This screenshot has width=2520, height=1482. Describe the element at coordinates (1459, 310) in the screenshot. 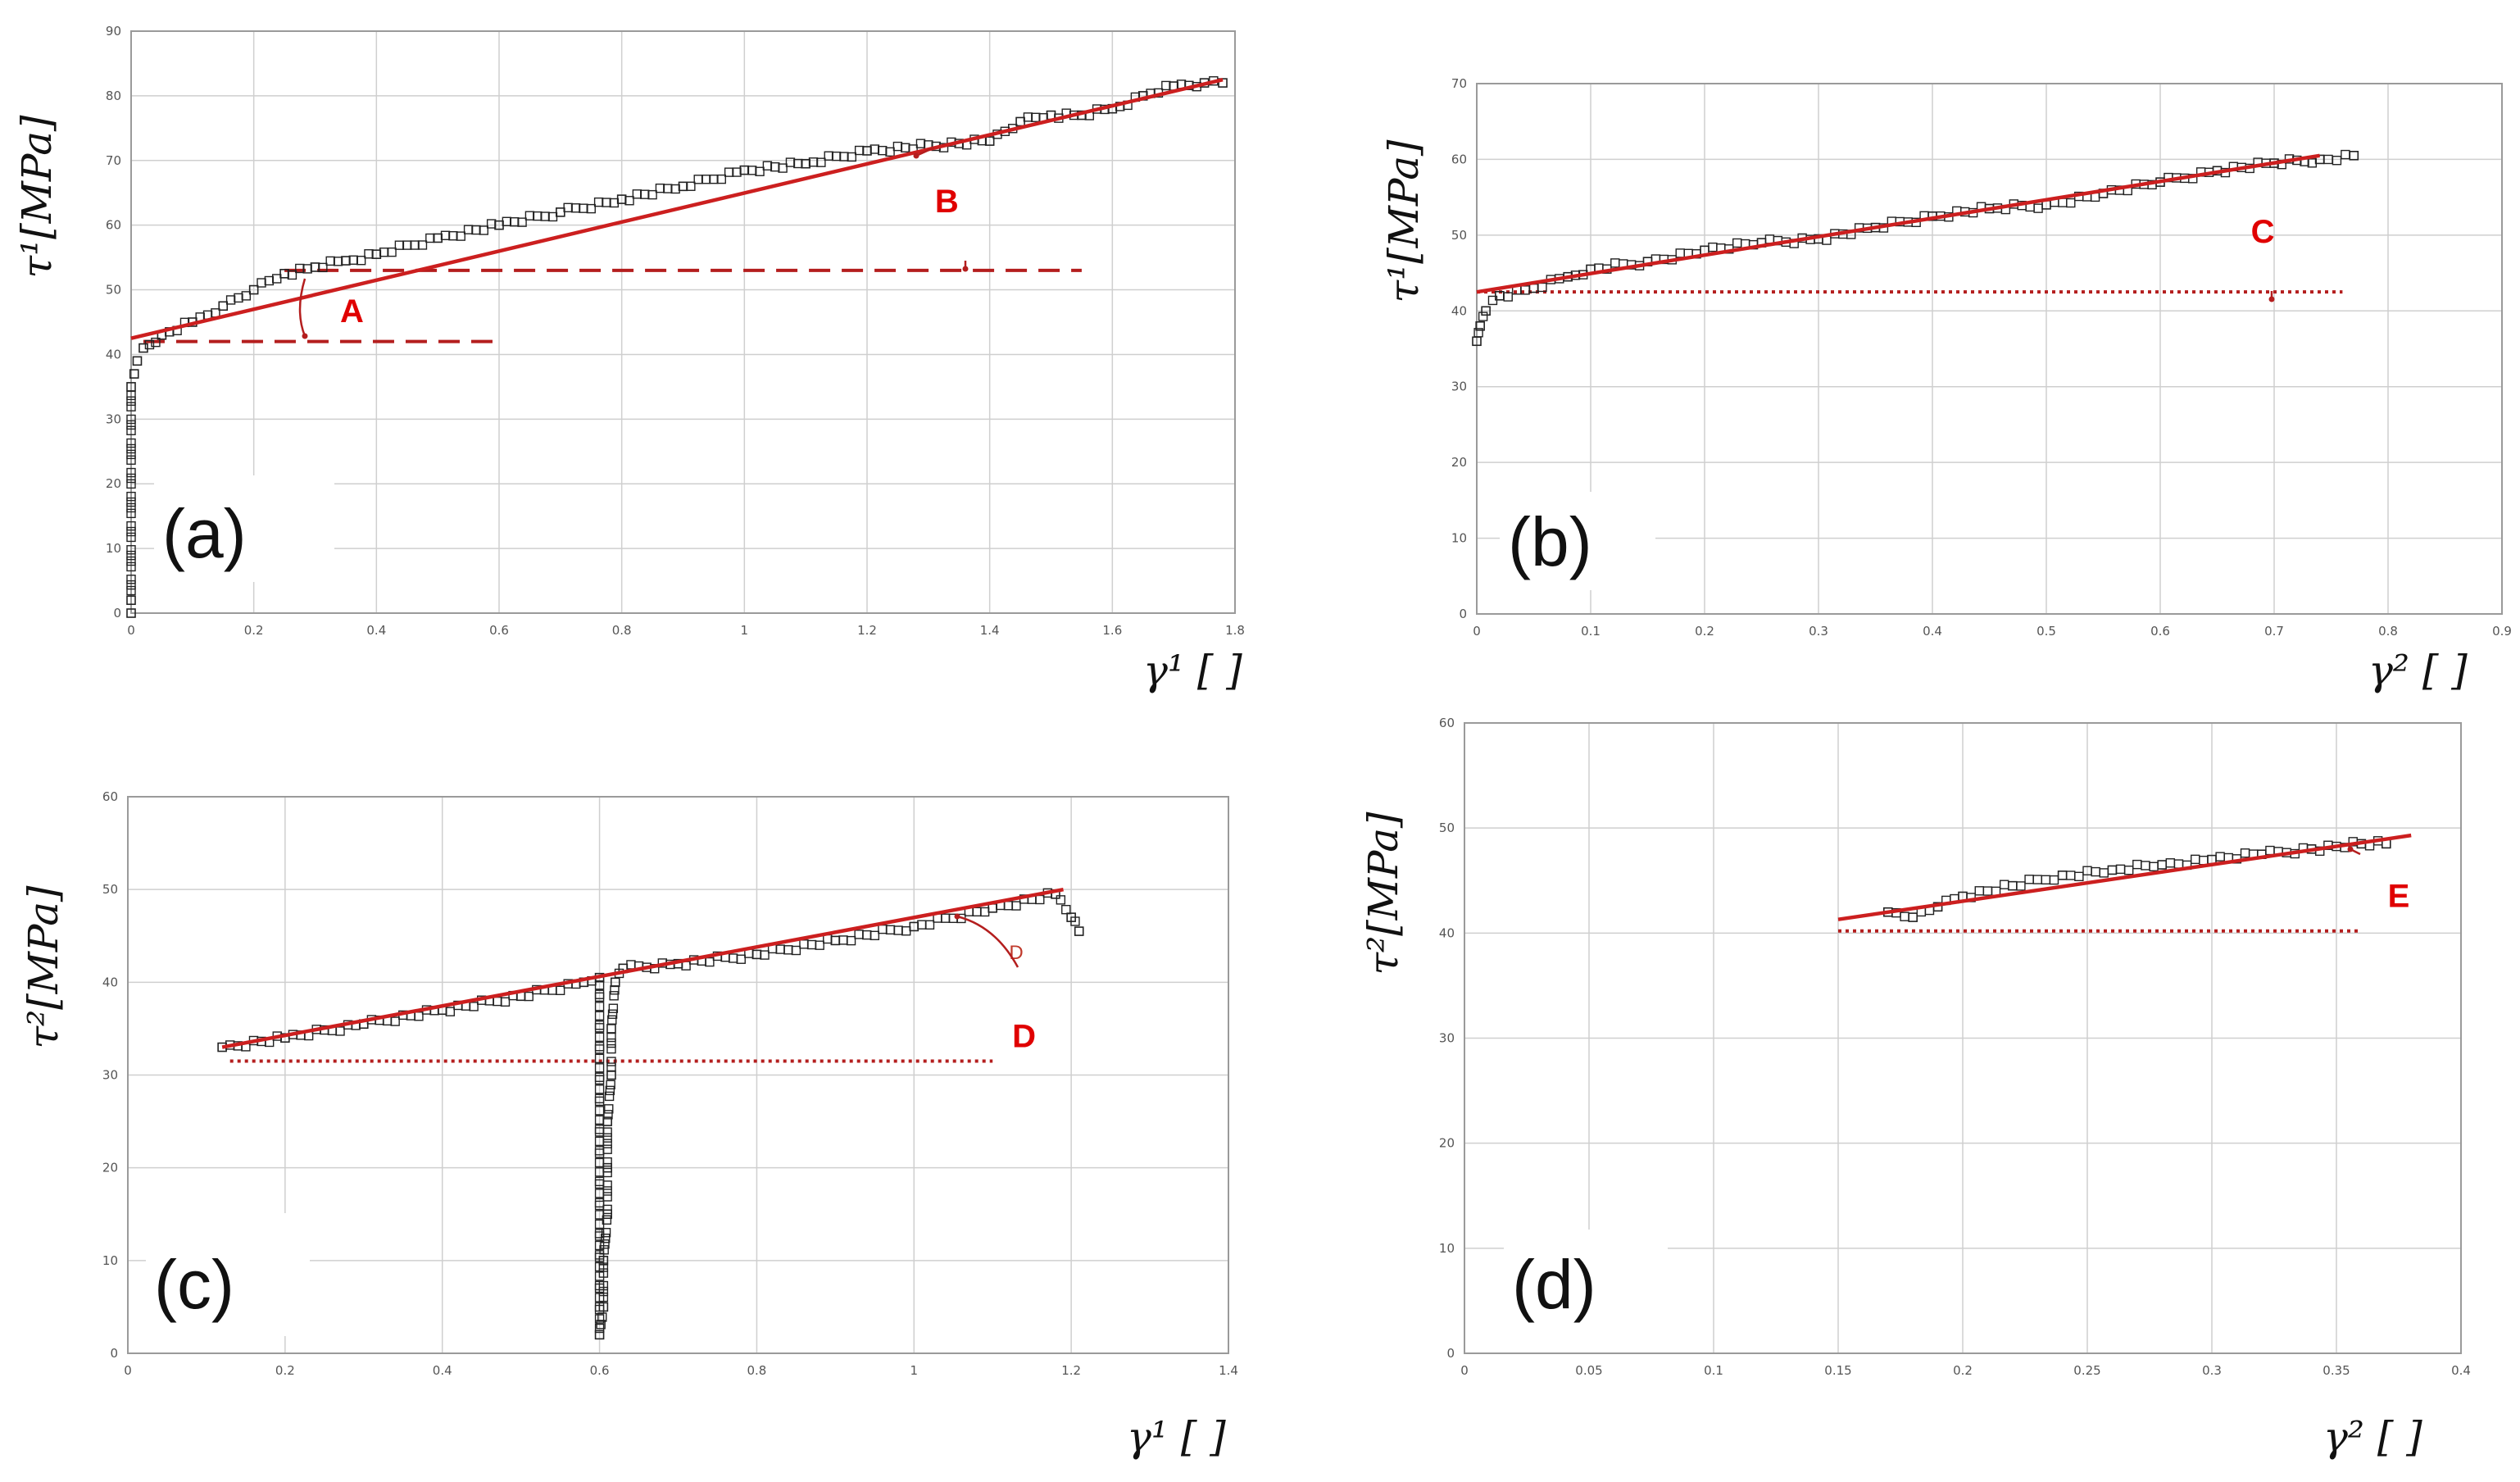

I see `y-tick-label: 40` at that location.